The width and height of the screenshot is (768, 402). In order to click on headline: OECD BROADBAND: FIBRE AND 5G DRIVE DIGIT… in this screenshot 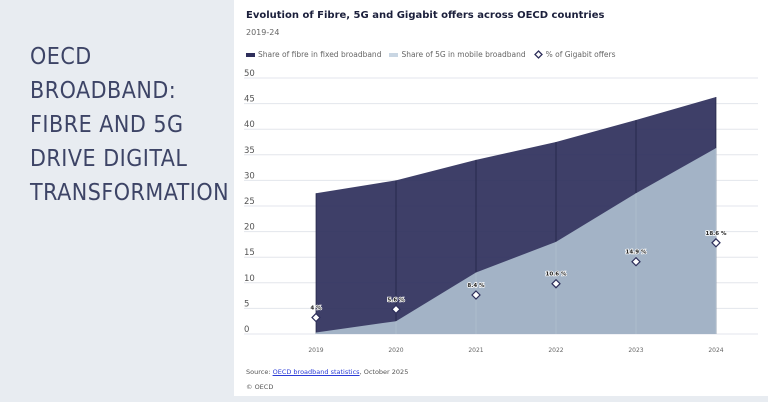, I will do `click(130, 125)`.